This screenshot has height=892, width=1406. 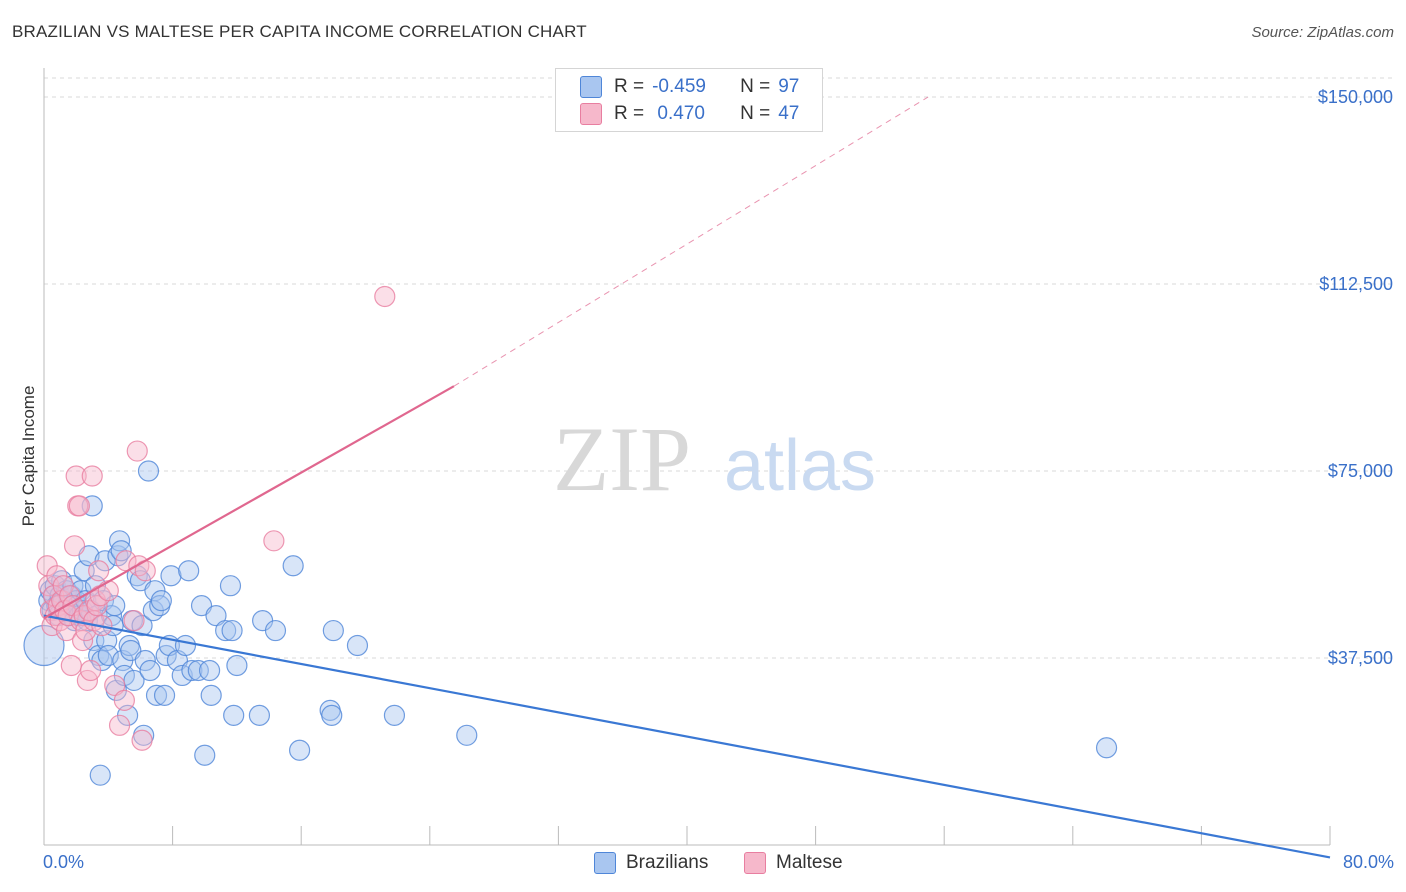 I want to click on legend-n-value: 97, so click(x=789, y=86).